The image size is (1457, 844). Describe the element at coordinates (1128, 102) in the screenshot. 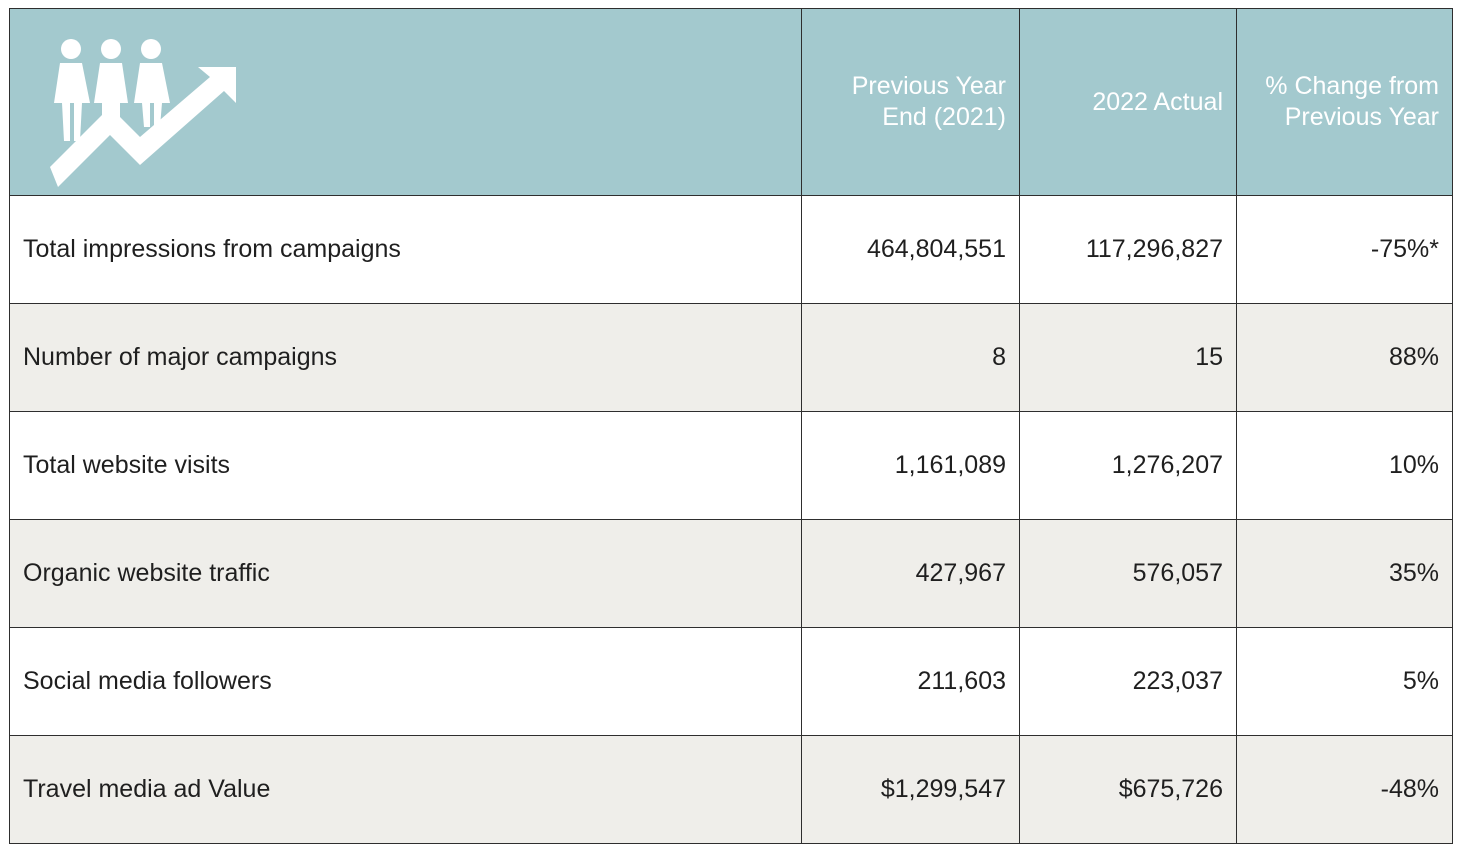

I see `column-header: 2022 Actual` at that location.